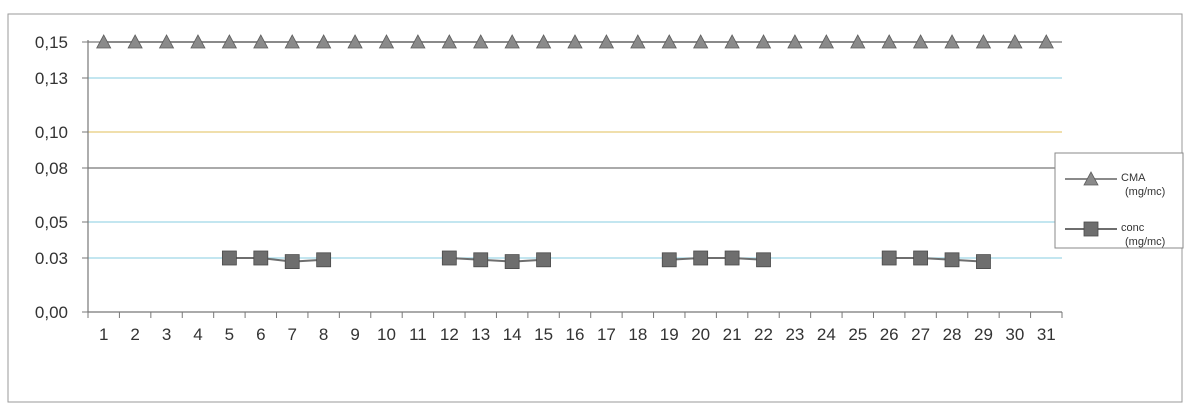 This screenshot has height=410, width=1188. Describe the element at coordinates (134, 334) in the screenshot. I see `x-tick-label: 2` at that location.